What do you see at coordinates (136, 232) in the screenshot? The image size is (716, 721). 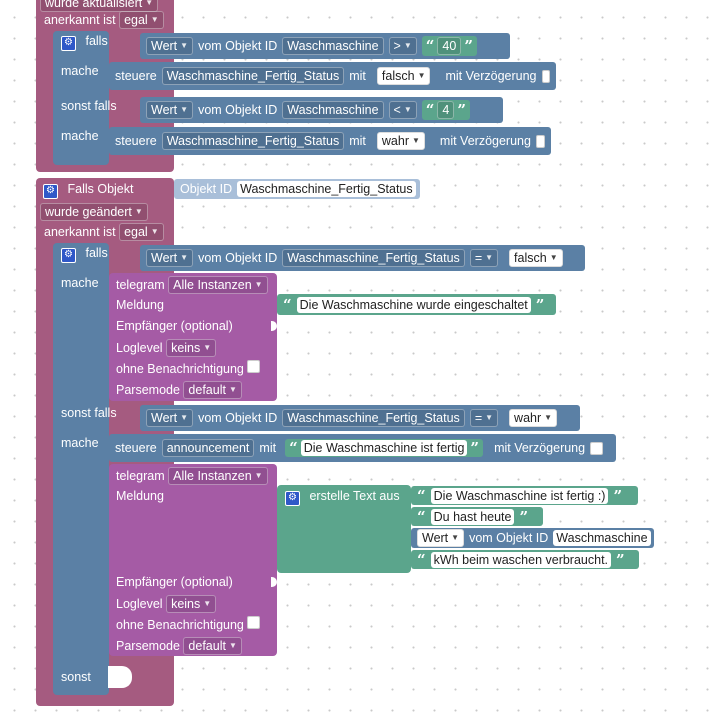 I see `ack-value: egal` at bounding box center [136, 232].